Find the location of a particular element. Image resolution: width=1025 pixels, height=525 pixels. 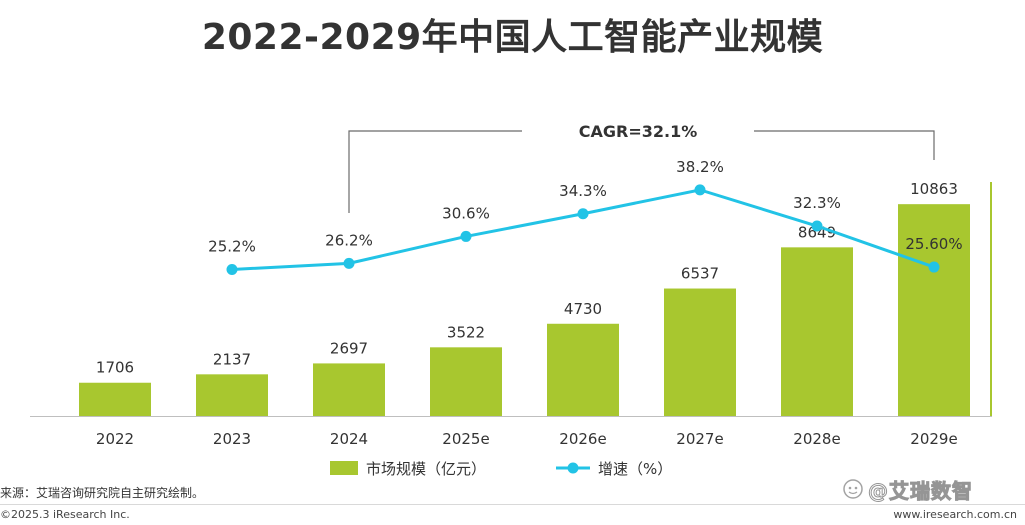

chart-title: 2022-2029年中国人工智能产业规模 is located at coordinates (512, 37).